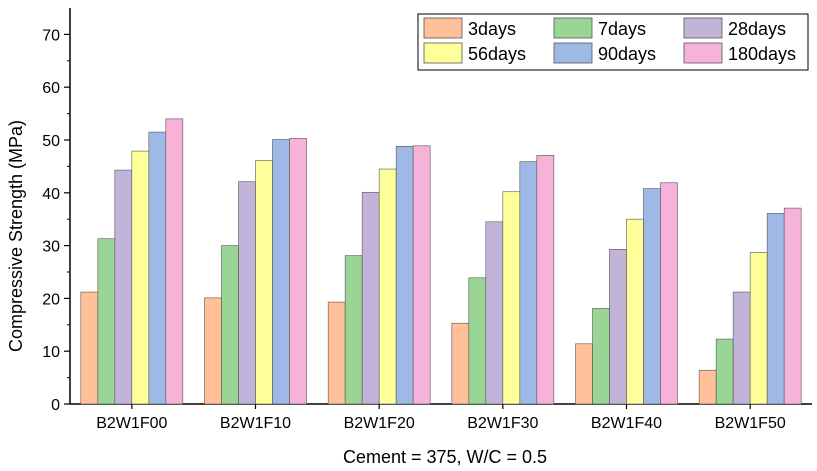  What do you see at coordinates (56, 220) in the screenshot?
I see `y-axis: 0 10 20 30 40 50 60 70` at bounding box center [56, 220].